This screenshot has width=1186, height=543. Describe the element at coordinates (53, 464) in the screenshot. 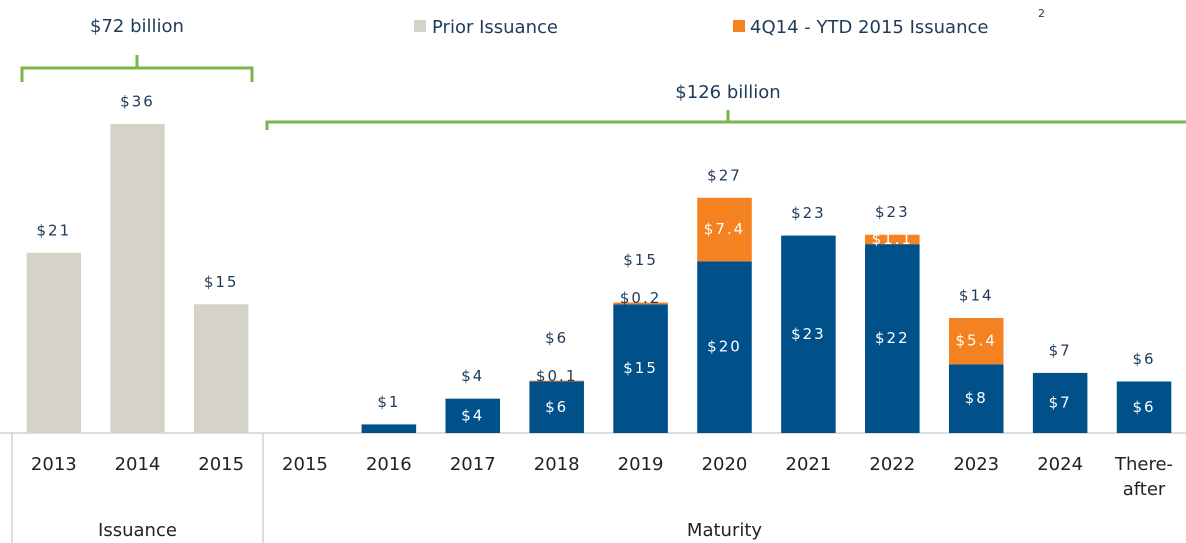

I see `x-tick-label: 2013` at that location.